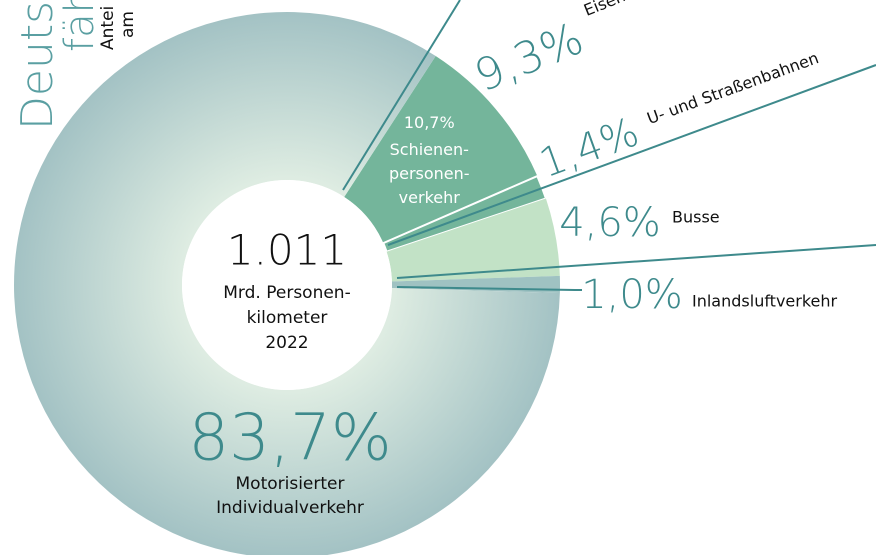 Image resolution: width=876 pixels, height=555 pixels. I want to click on value-label: 1,0%, so click(632, 295).